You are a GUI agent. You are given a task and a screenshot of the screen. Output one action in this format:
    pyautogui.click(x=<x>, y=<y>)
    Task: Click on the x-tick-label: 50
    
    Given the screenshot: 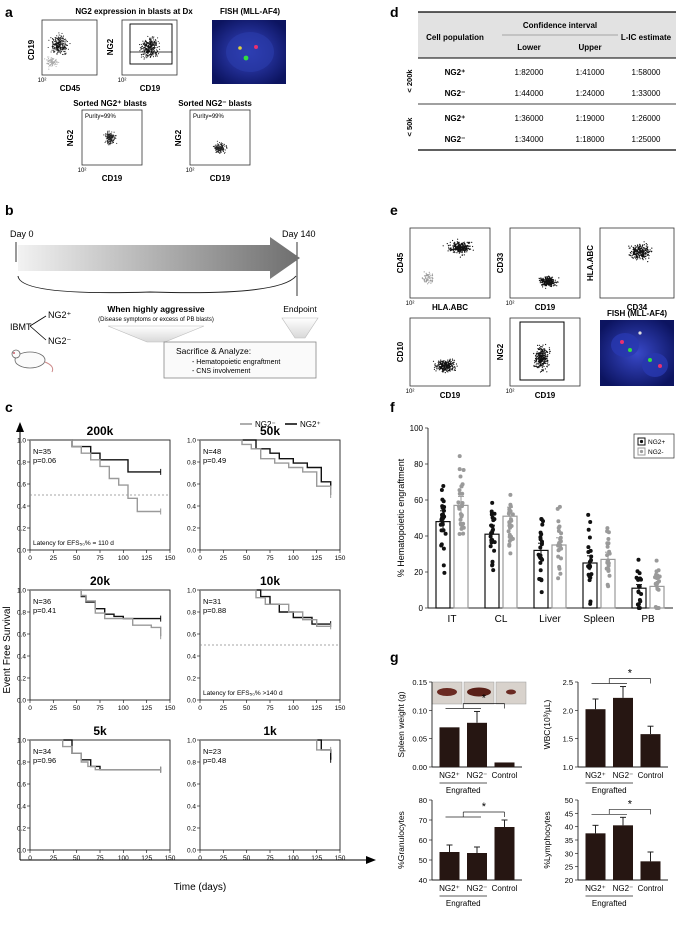 What is the action you would take?
    pyautogui.click(x=77, y=858)
    